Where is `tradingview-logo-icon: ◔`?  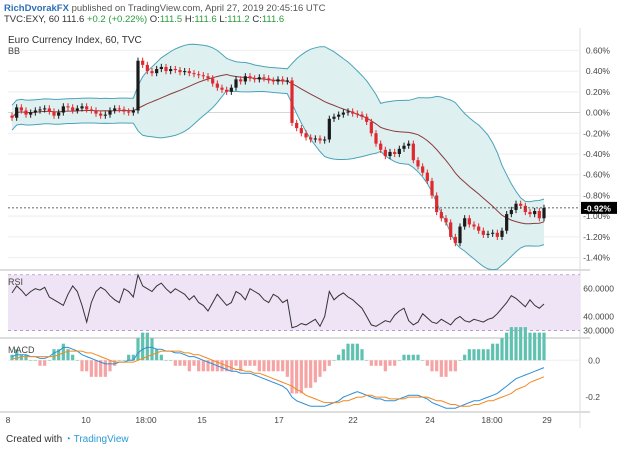
tradingview-logo-icon: ◔ is located at coordinates (67, 439).